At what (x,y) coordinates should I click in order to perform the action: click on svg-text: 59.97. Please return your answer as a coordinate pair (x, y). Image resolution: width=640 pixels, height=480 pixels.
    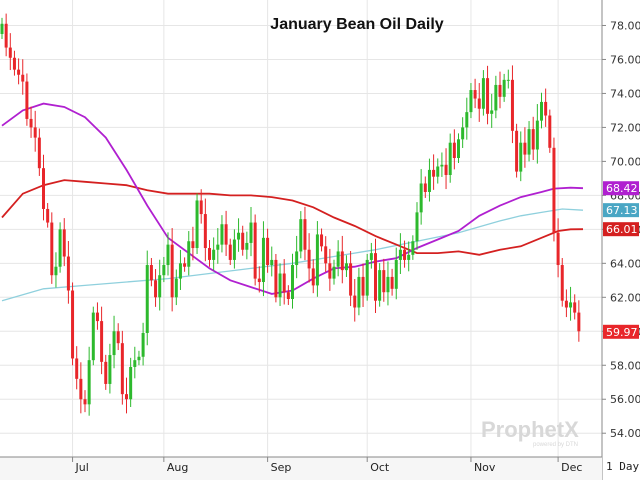
    Looking at the image, I should click on (622, 332).